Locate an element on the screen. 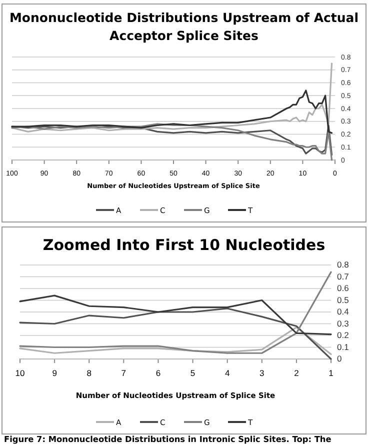 The image size is (369, 445). y-tick-label: 0 is located at coordinates (339, 359).